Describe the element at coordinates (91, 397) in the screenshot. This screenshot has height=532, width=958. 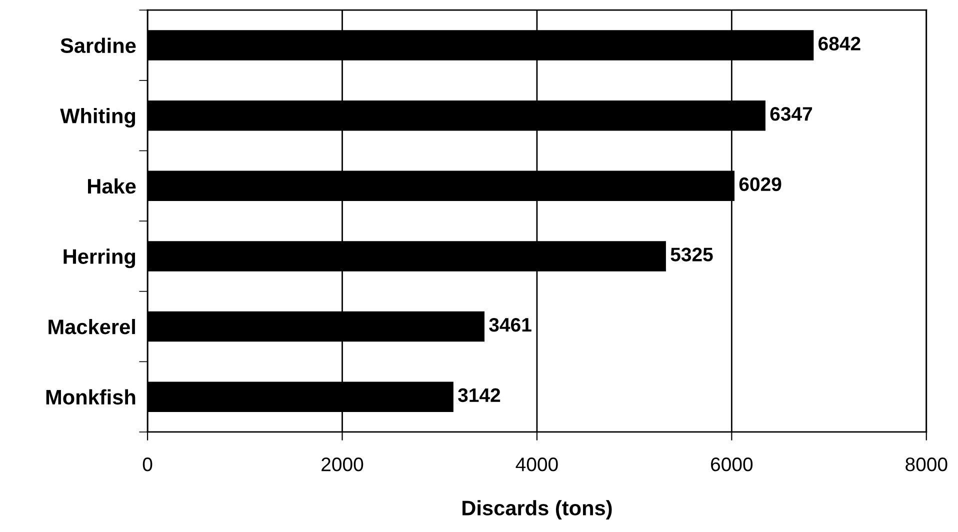
I see `y-tick-label: Monkfish` at that location.